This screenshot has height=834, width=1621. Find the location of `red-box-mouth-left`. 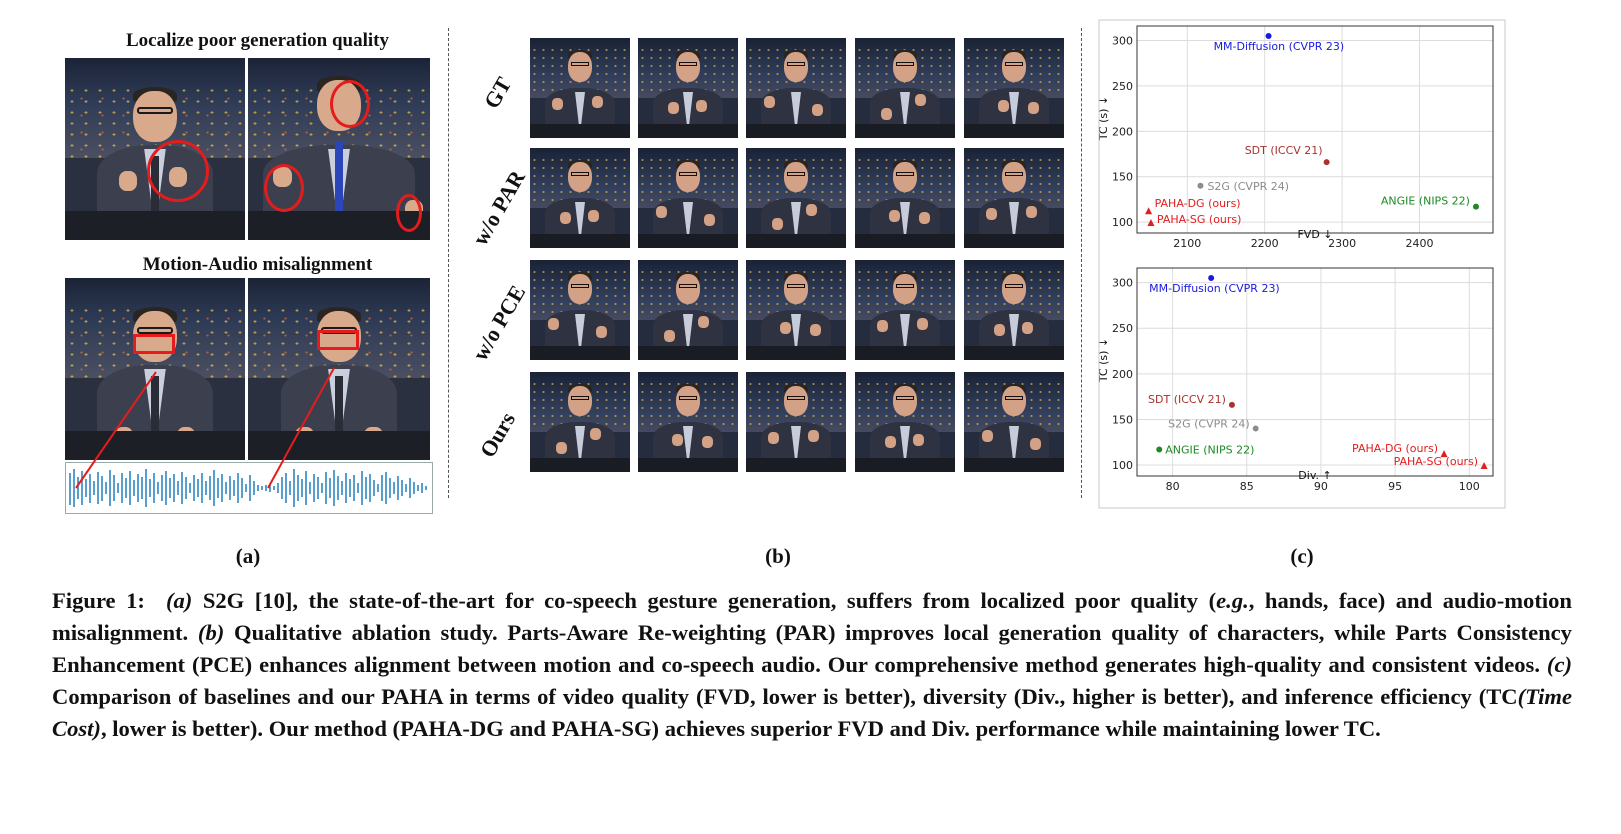

red-box-mouth-left is located at coordinates (154, 344).